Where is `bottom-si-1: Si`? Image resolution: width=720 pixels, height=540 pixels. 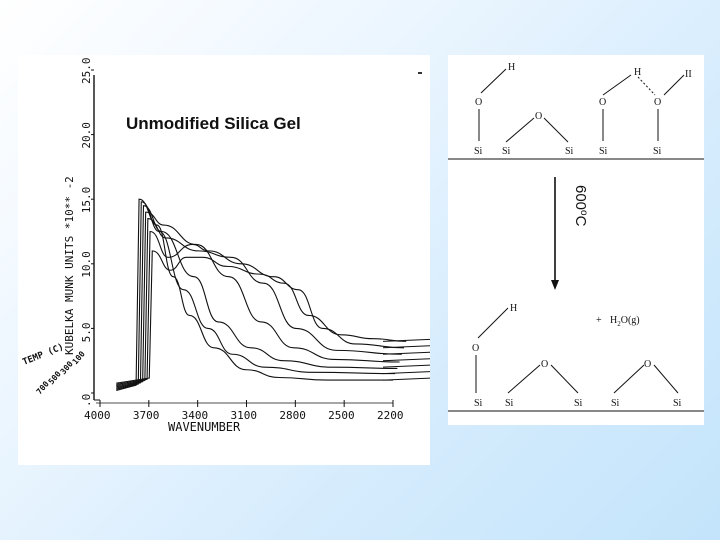
bottom-si-1: Si is located at coordinates (478, 403).